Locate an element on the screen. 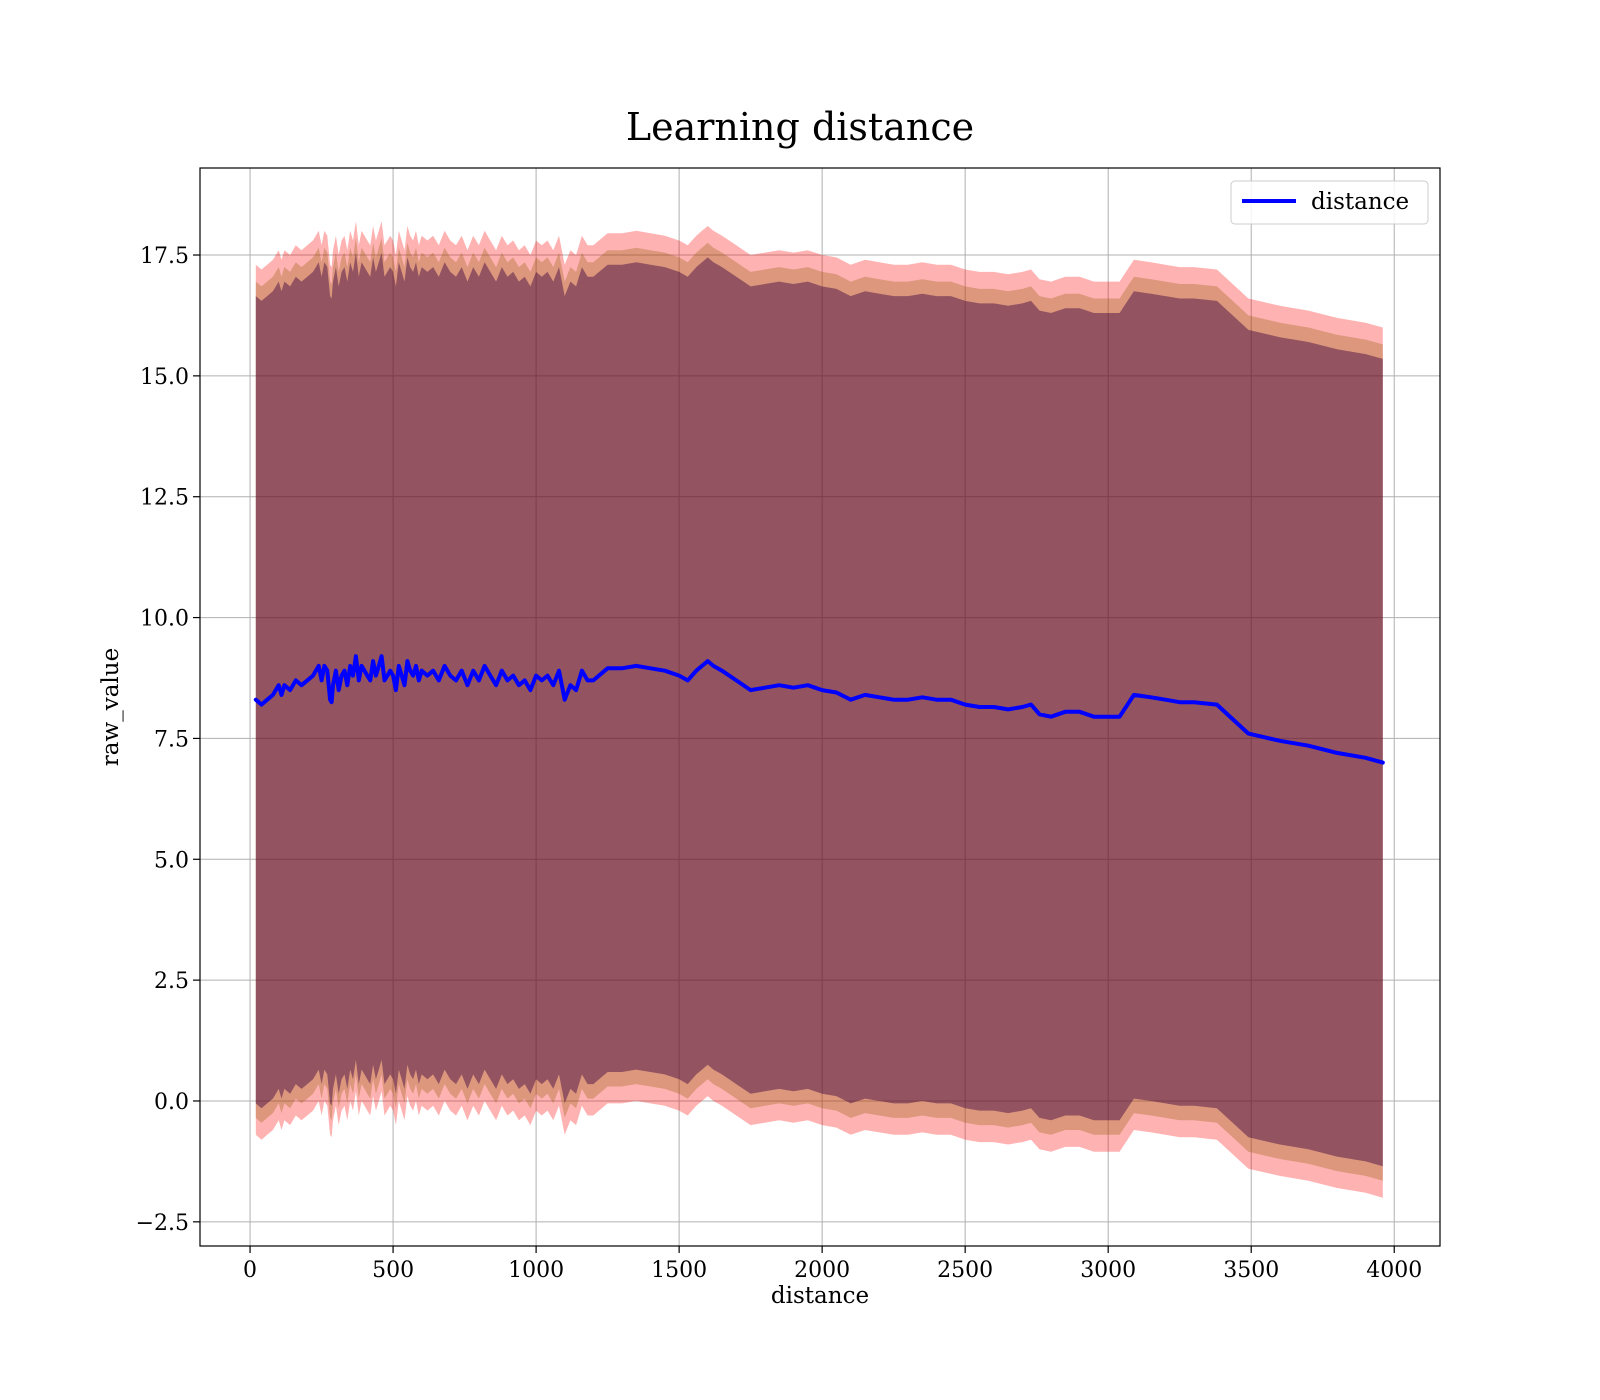  x-axis-ticks: 0 500 1000 1500 2000 2500 3000 3500 4000 is located at coordinates (832, 1264).